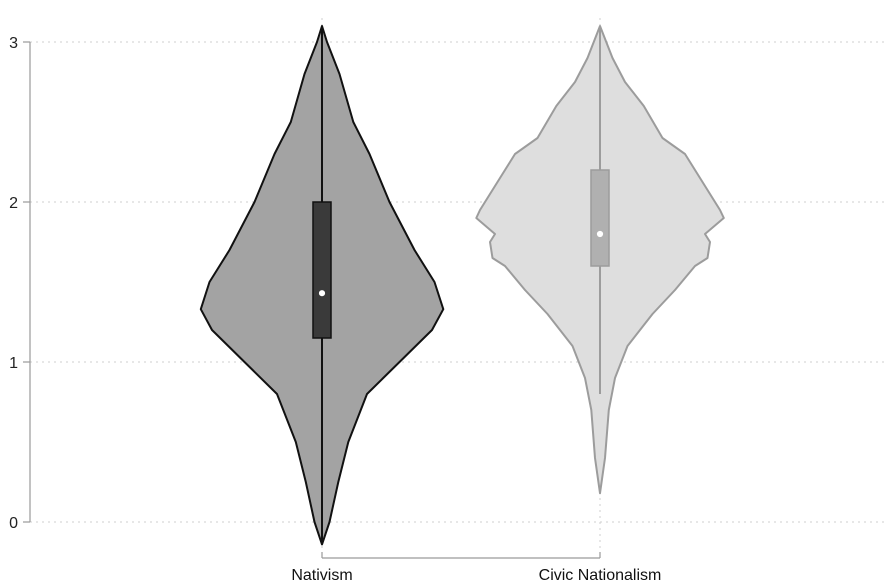 Image resolution: width=887 pixels, height=584 pixels. What do you see at coordinates (321, 575) in the screenshot?
I see `category-label-0: Nativism` at bounding box center [321, 575].